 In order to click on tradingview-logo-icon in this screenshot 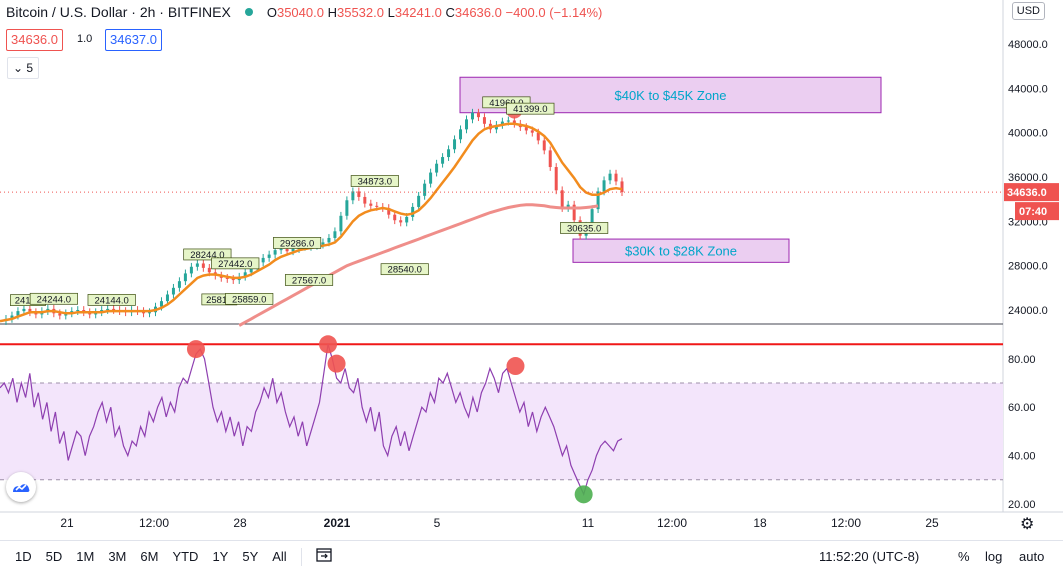, I will do `click(21, 487)`.